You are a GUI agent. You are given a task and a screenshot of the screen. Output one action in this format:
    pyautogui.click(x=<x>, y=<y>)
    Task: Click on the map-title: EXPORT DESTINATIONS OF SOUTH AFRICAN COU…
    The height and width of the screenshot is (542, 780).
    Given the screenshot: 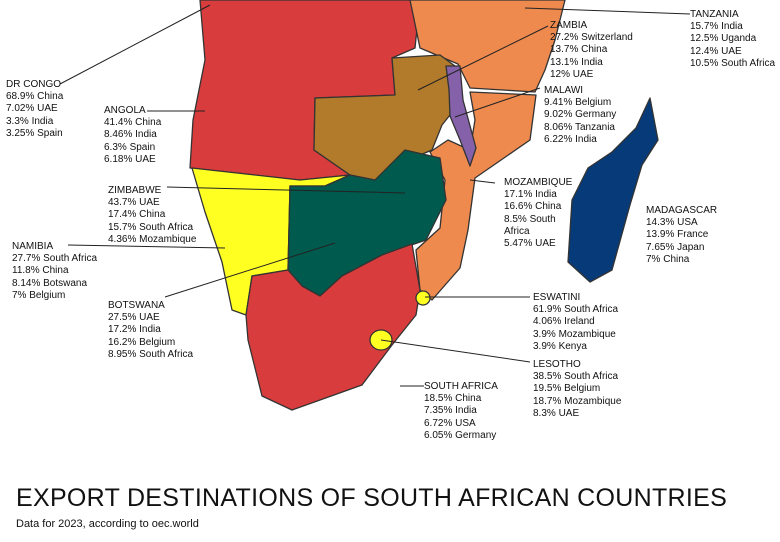 What is the action you would take?
    pyautogui.click(x=372, y=498)
    